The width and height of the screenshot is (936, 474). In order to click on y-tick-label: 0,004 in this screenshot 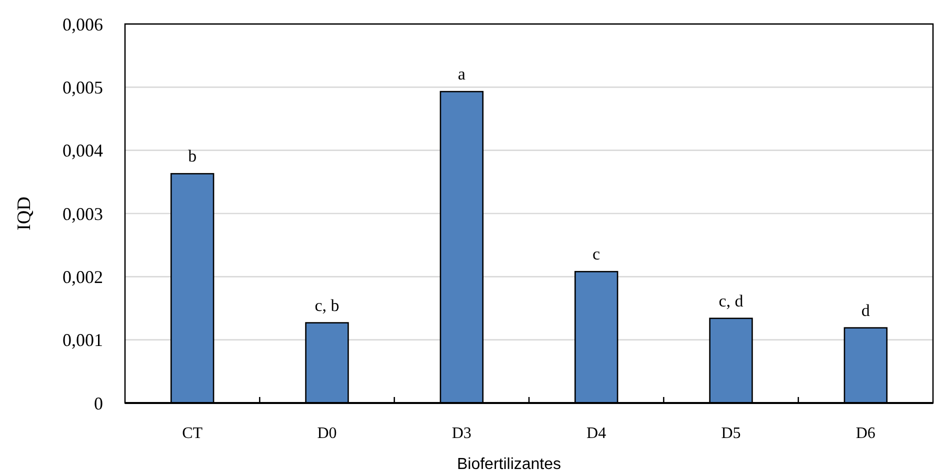, I will do `click(82, 150)`.